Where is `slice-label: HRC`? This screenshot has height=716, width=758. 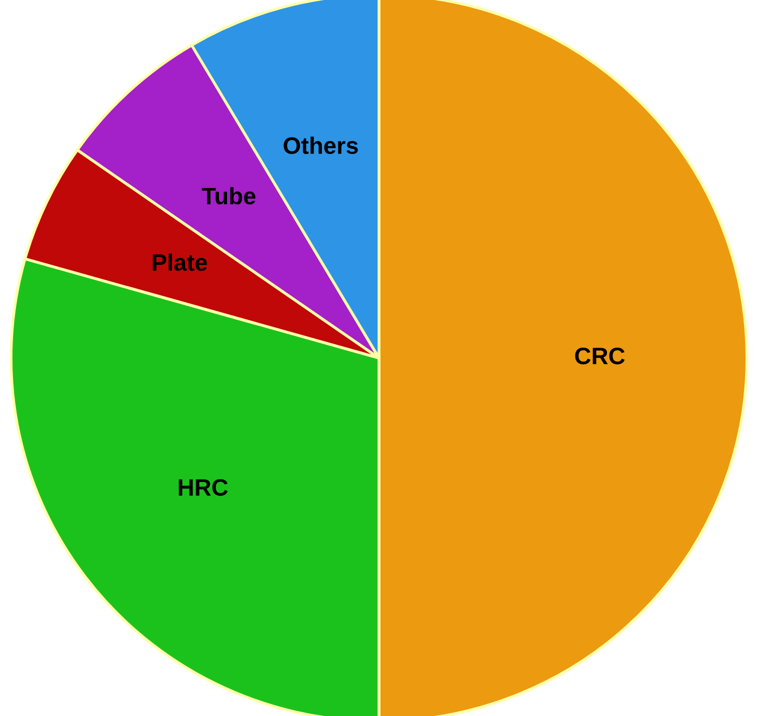
slice-label: HRC is located at coordinates (203, 487).